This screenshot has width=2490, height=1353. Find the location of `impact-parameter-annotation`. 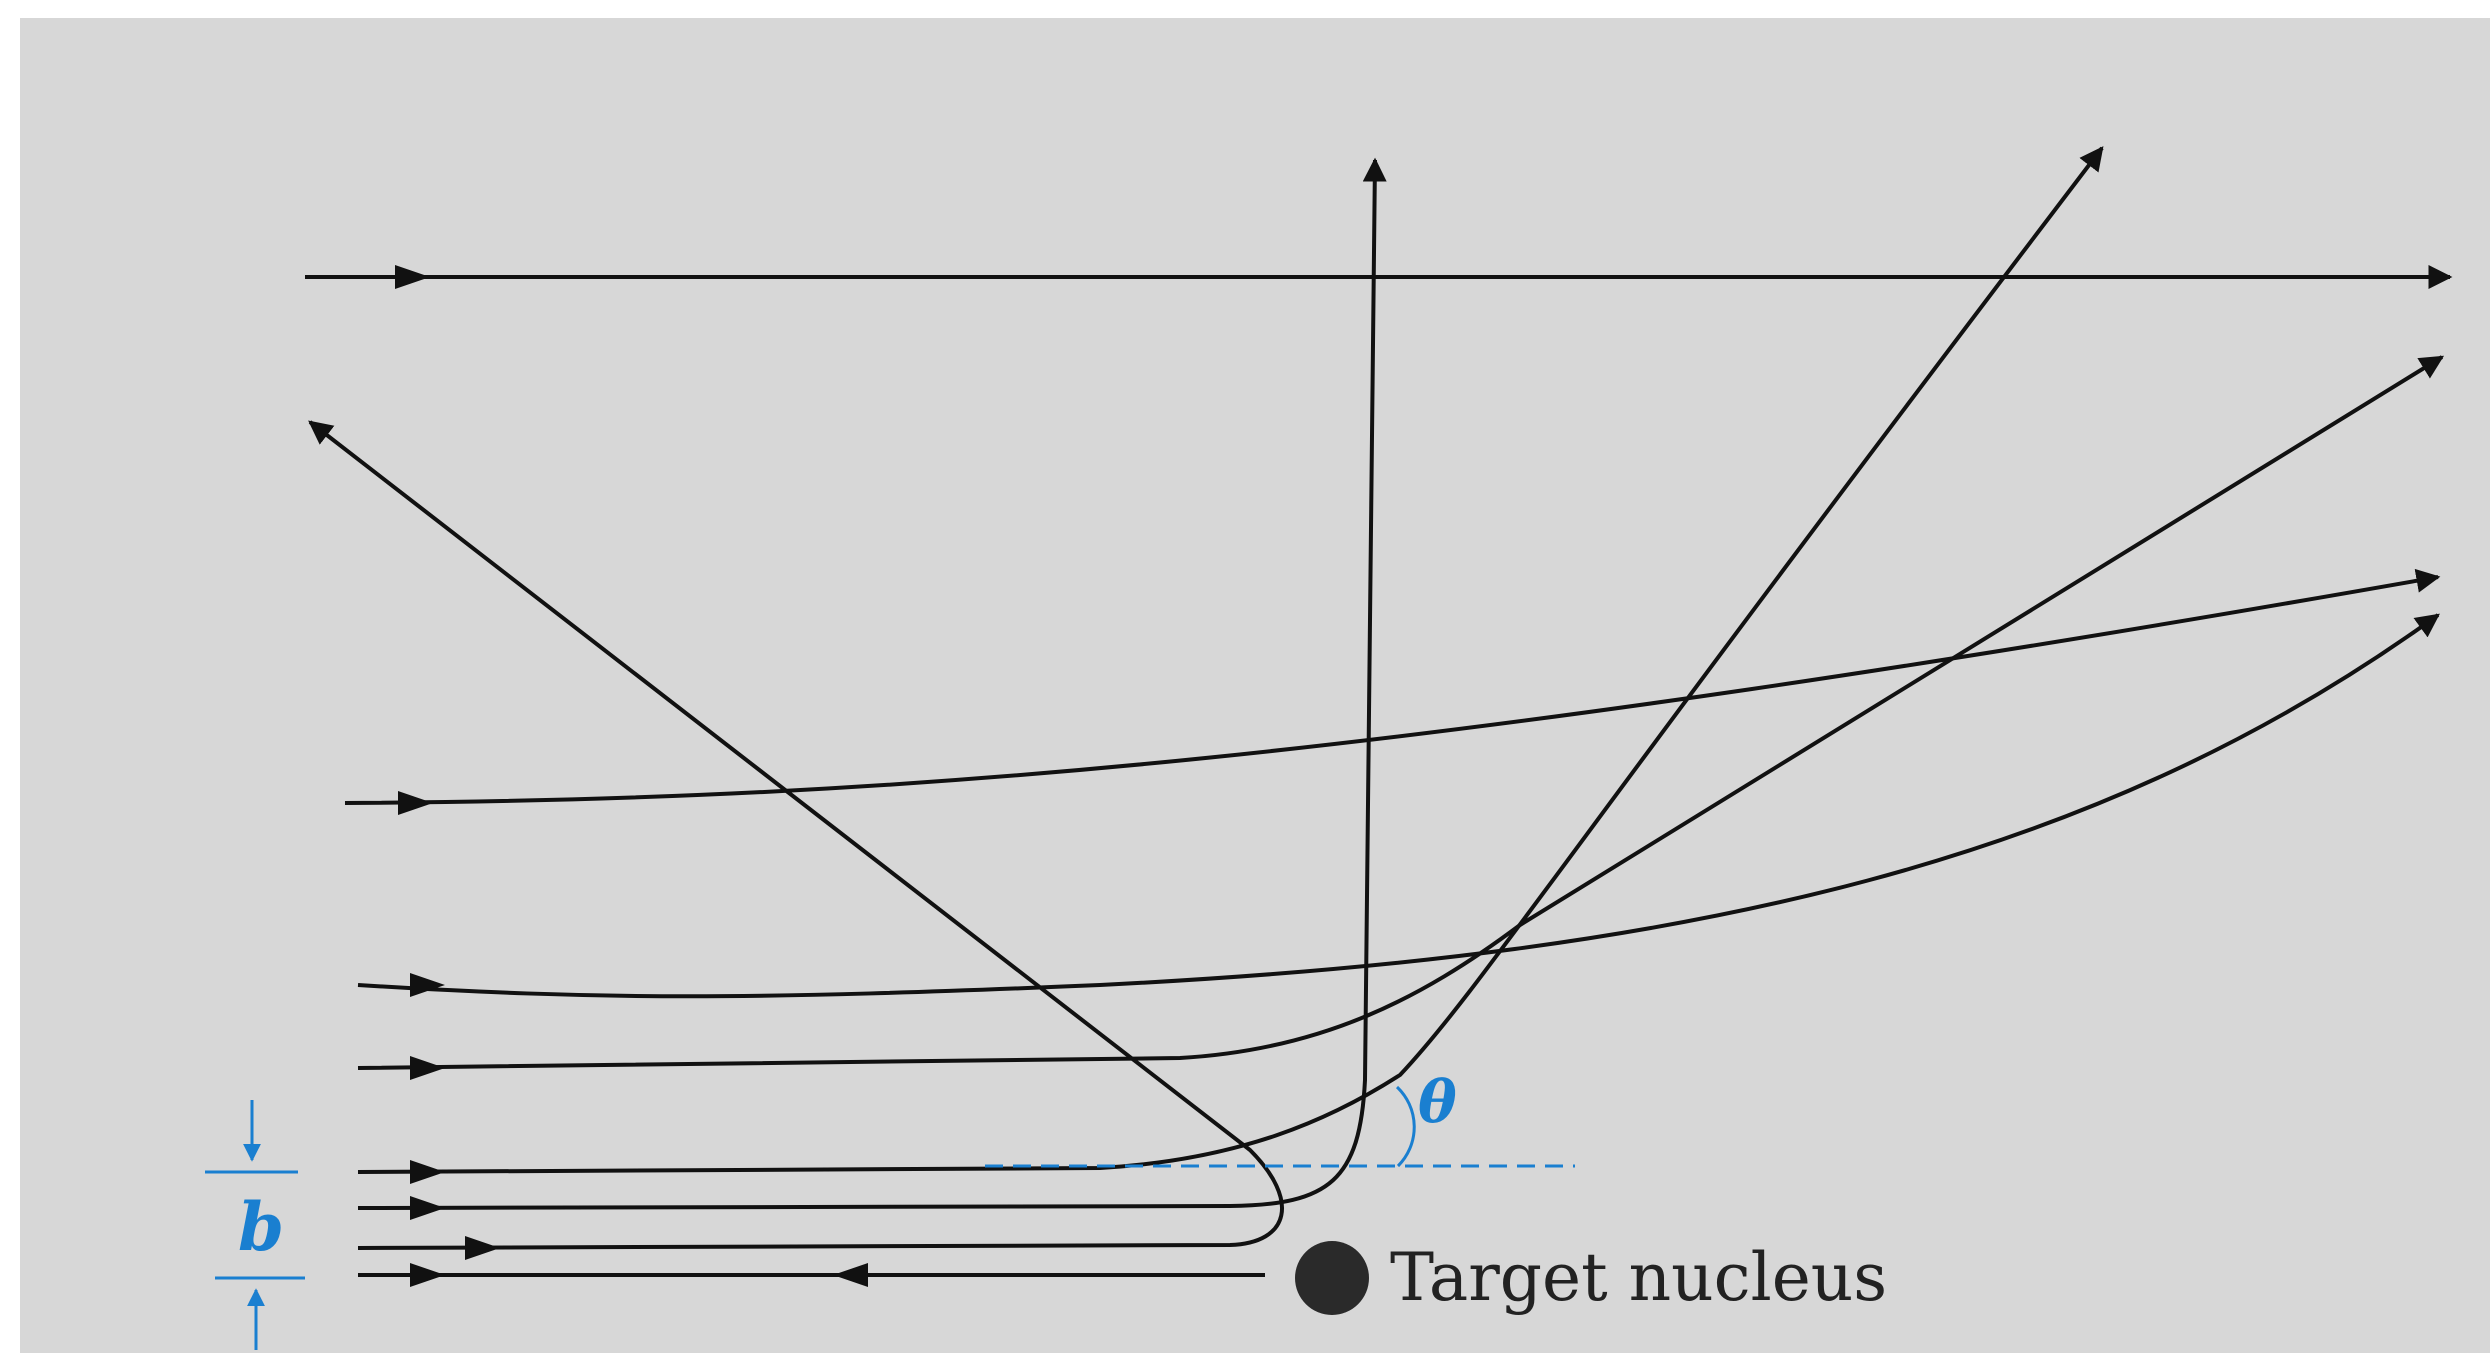

impact-parameter-annotation is located at coordinates (255, 1225).